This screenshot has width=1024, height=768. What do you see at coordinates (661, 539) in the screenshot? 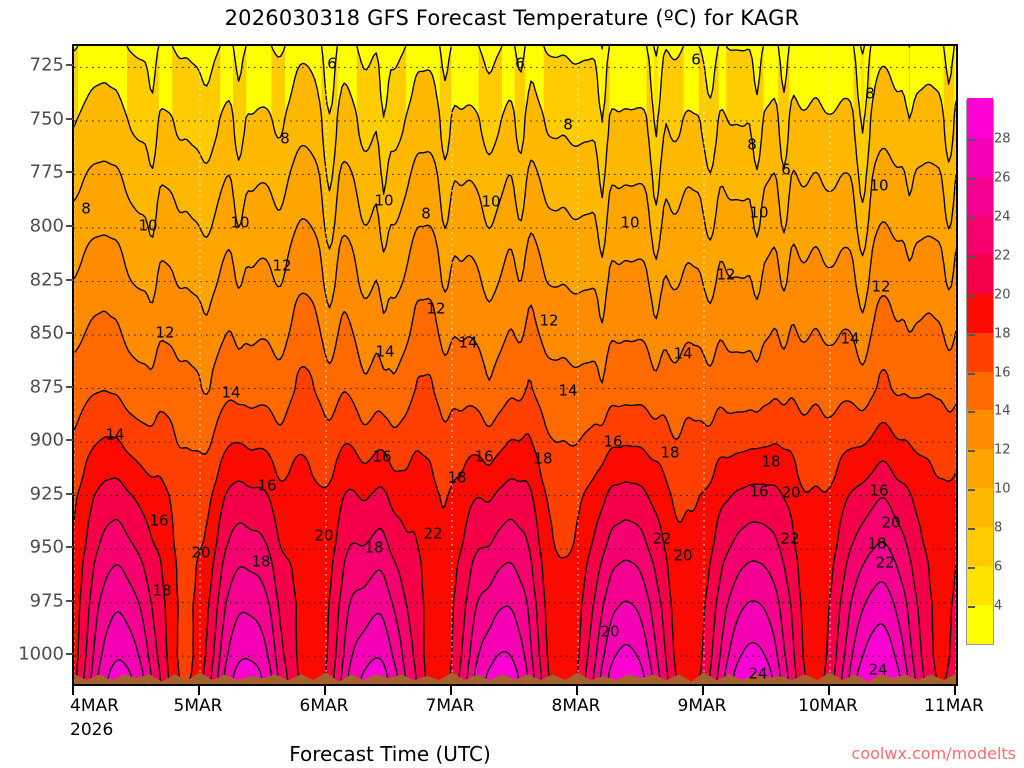
I see `contour-label-22-52: 22` at bounding box center [661, 539].